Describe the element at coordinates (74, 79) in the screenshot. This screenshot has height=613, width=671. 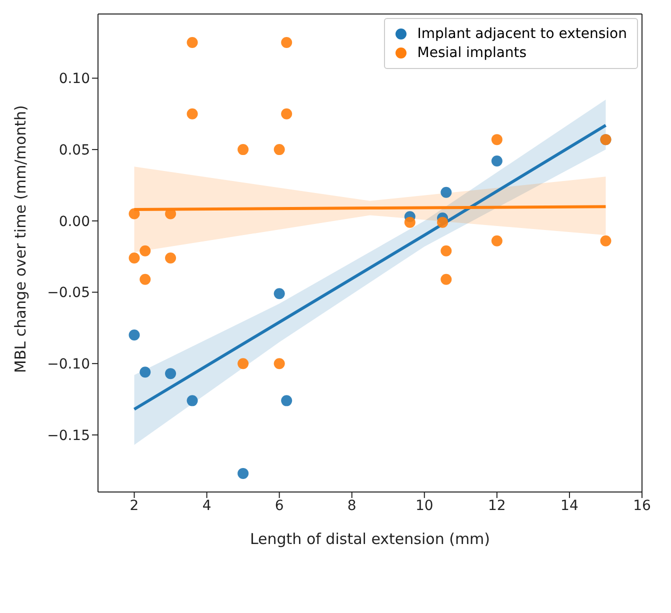
I see `y-tick-label: 0.10` at that location.